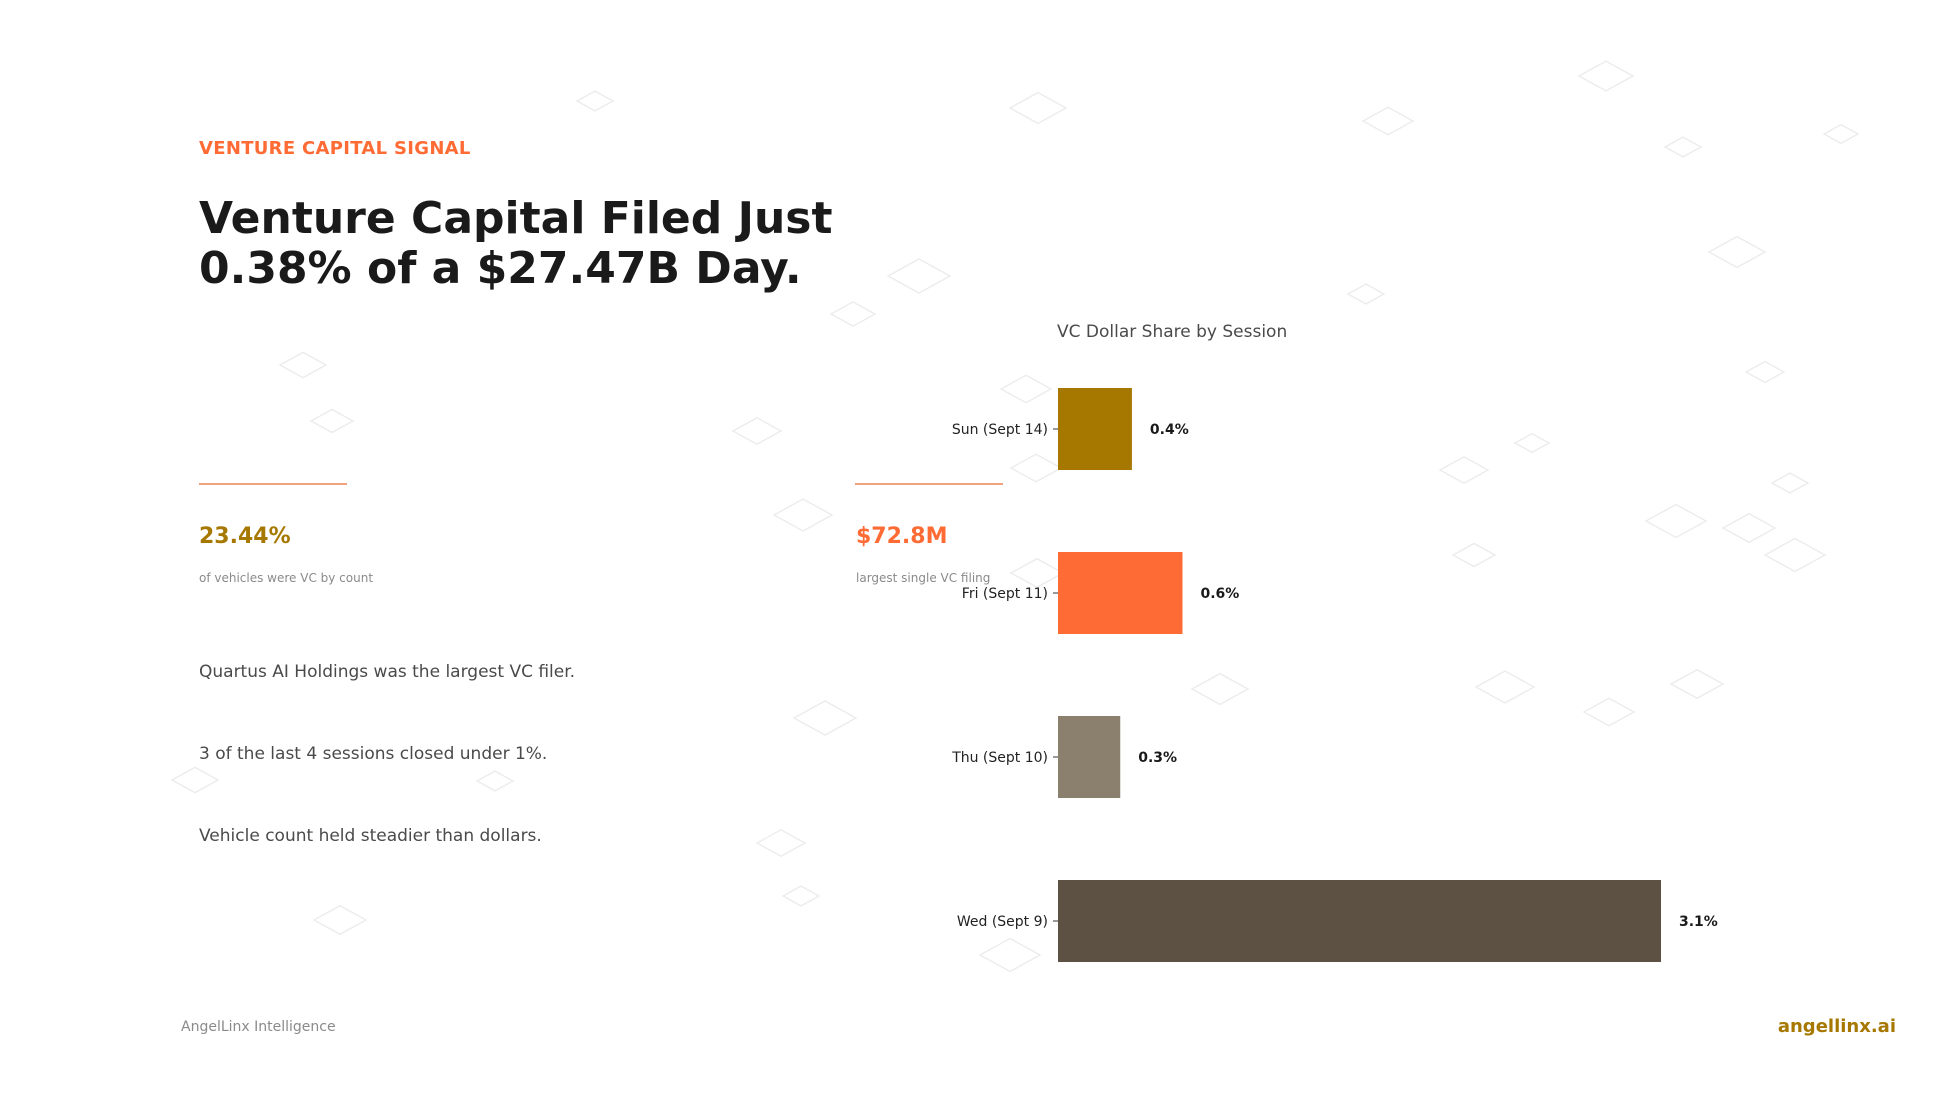 This screenshot has height=1100, width=1940. I want to click on stat-vc-count-share: 23.44%, so click(245, 536).